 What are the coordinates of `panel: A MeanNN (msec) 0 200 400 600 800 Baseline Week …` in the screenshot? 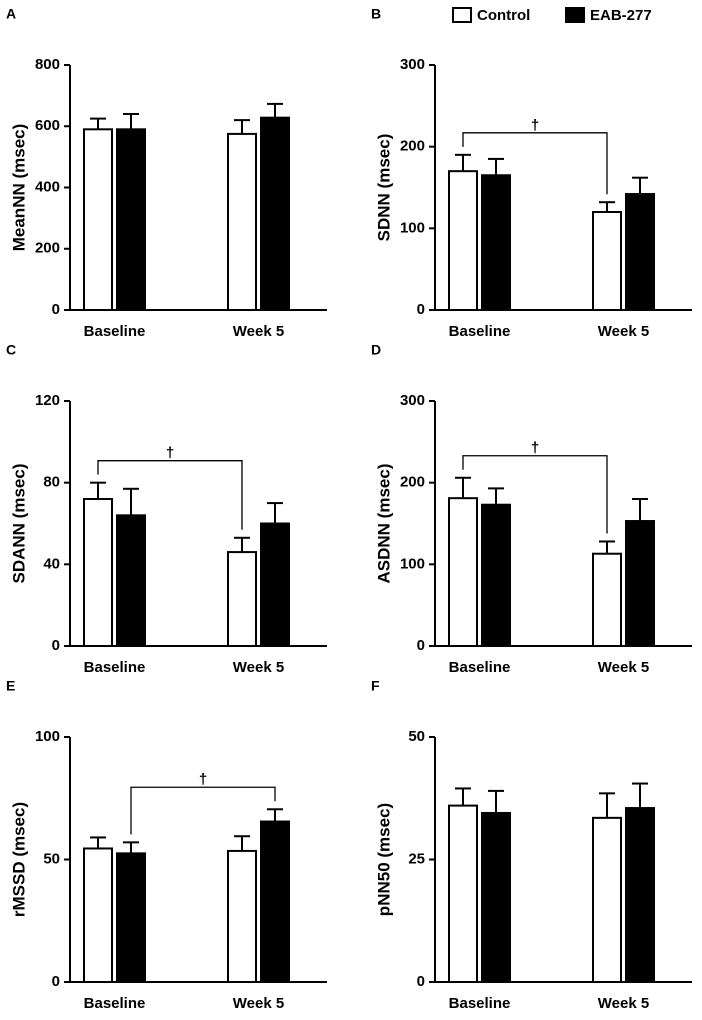 It's located at (166, 173).